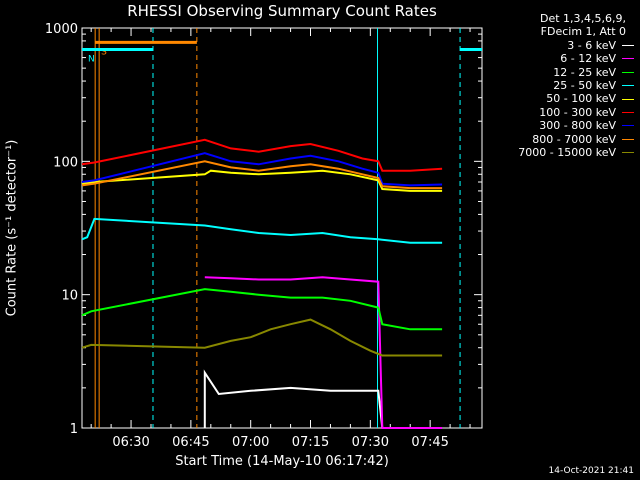 The height and width of the screenshot is (480, 640). What do you see at coordinates (591, 45) in the screenshot?
I see `legend-entry-label: 3 - 6 keV` at bounding box center [591, 45].